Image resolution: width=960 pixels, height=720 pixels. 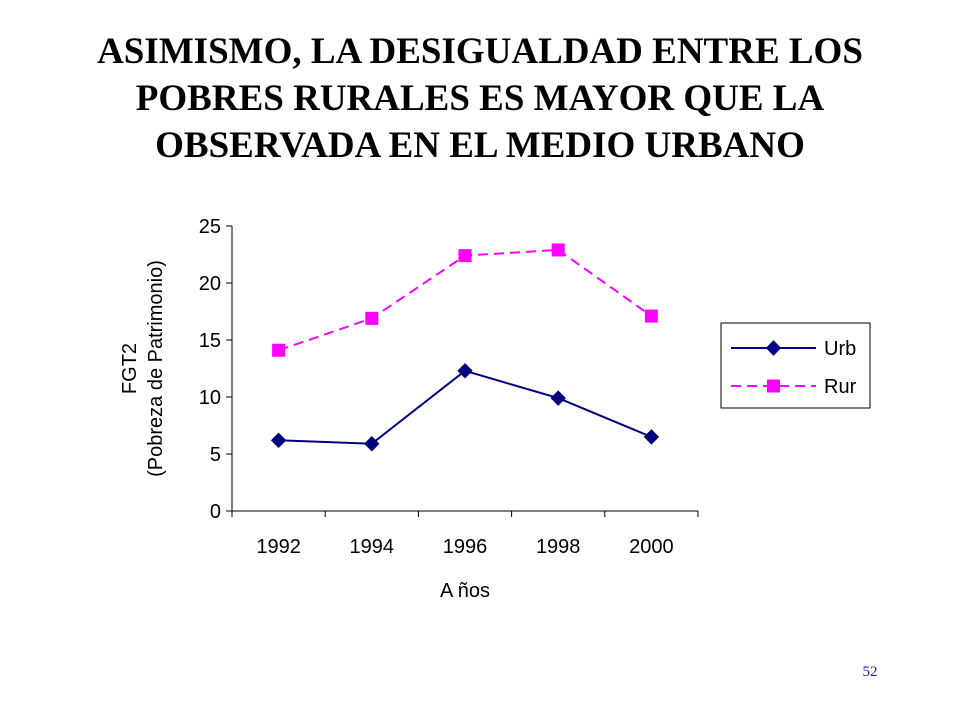 I want to click on legend-box, so click(x=795, y=365).